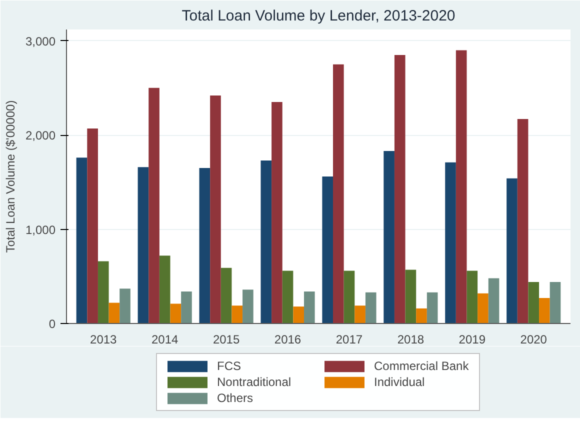  I want to click on x-tick-label: 2020, so click(534, 339).